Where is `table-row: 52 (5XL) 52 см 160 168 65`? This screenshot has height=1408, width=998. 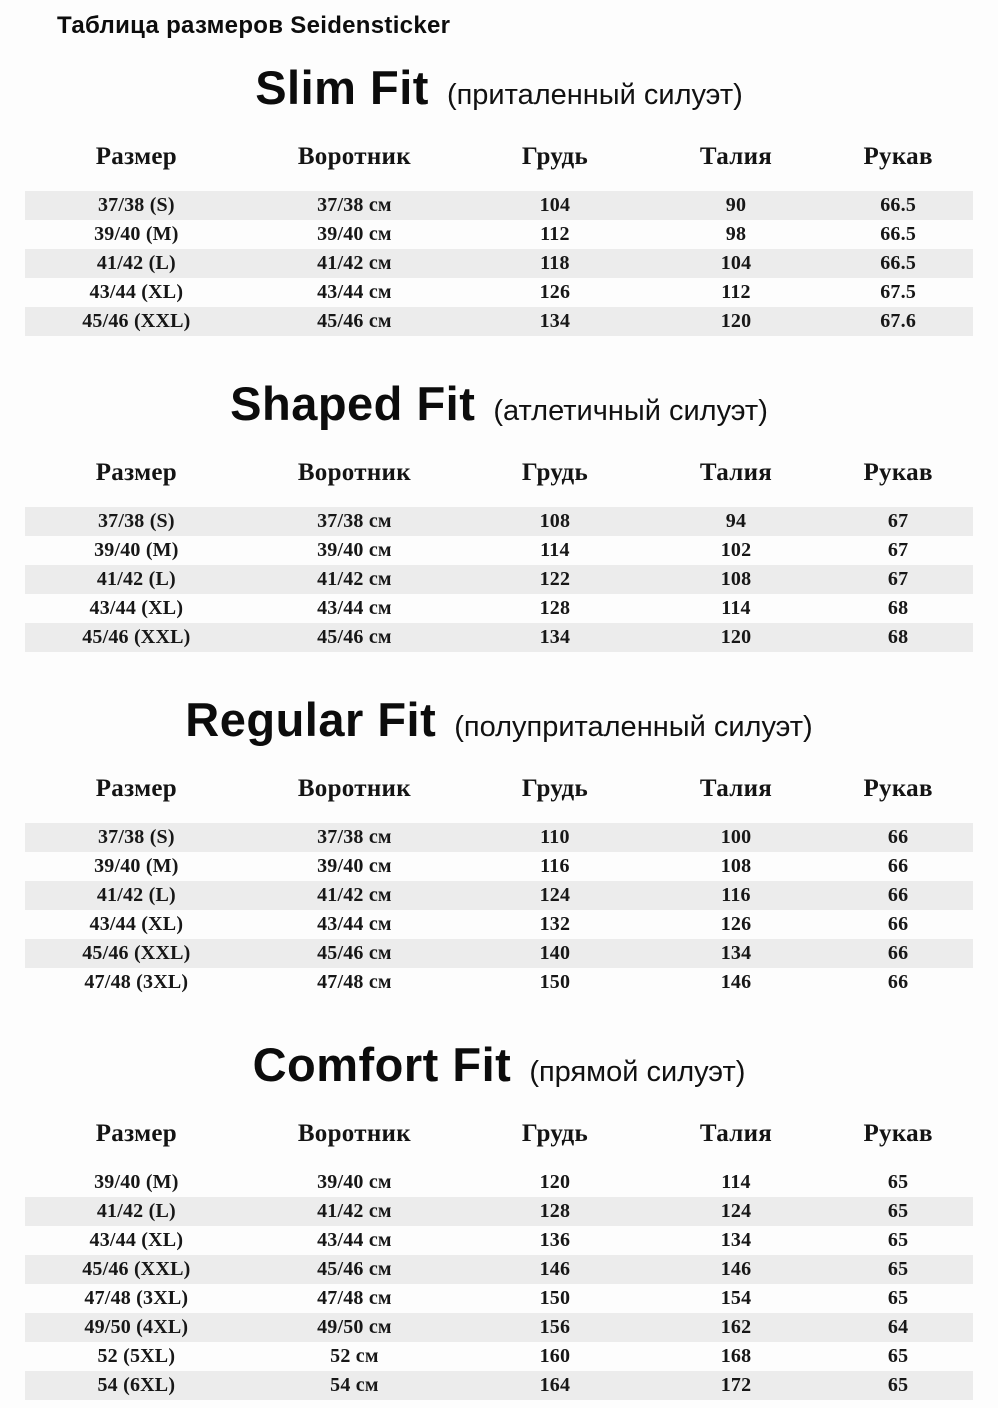
table-row: 52 (5XL) 52 см 160 168 65 is located at coordinates (499, 1356).